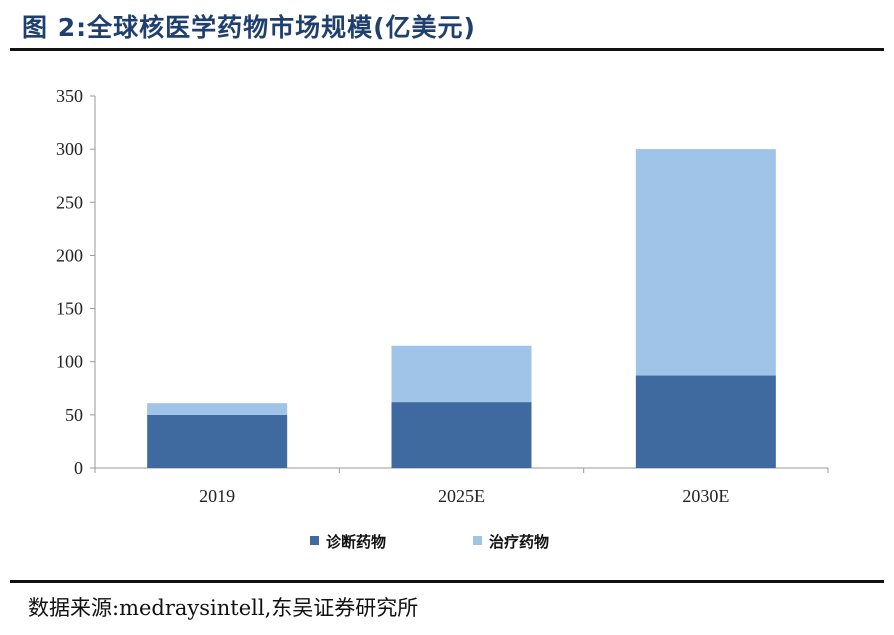 The height and width of the screenshot is (635, 894). I want to click on source-note: 数据来源:medraysintell,东吴证券研究所, so click(223, 608).